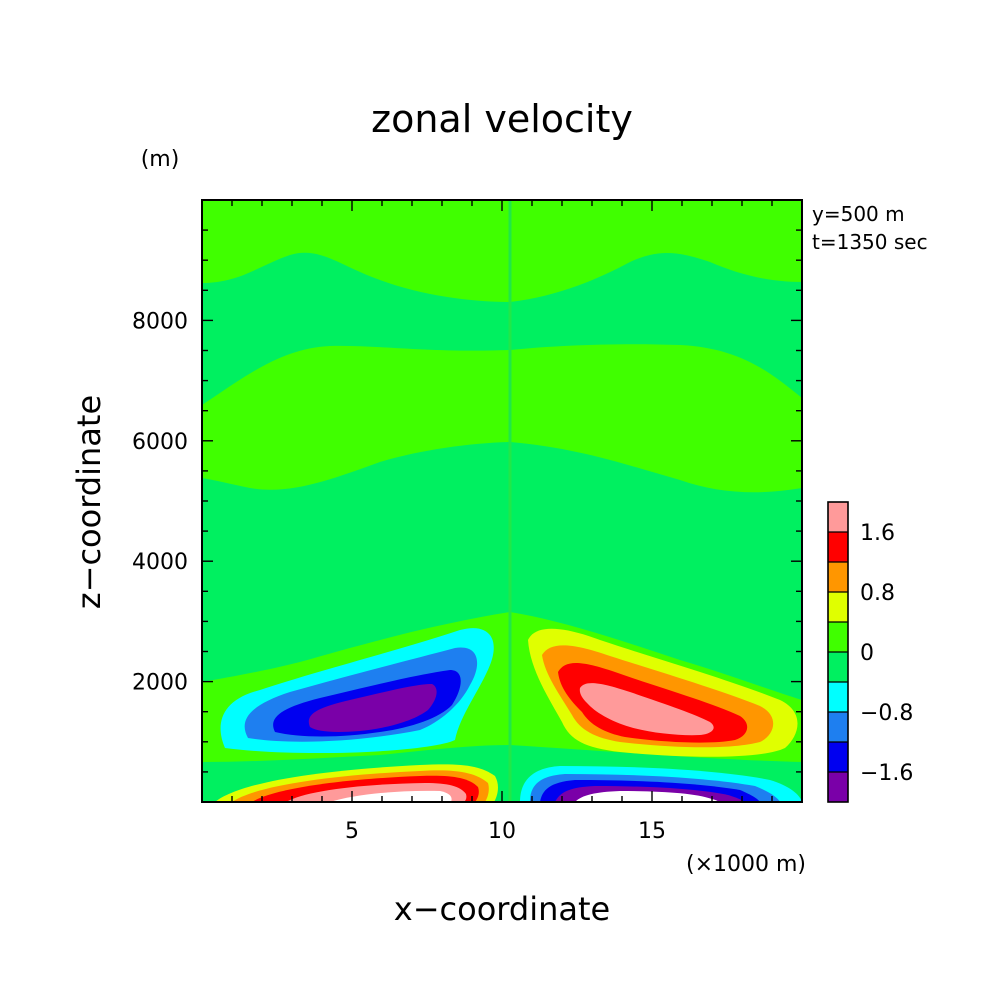  Describe the element at coordinates (656, 418) in the screenshot. I see `band-mid-right` at that location.